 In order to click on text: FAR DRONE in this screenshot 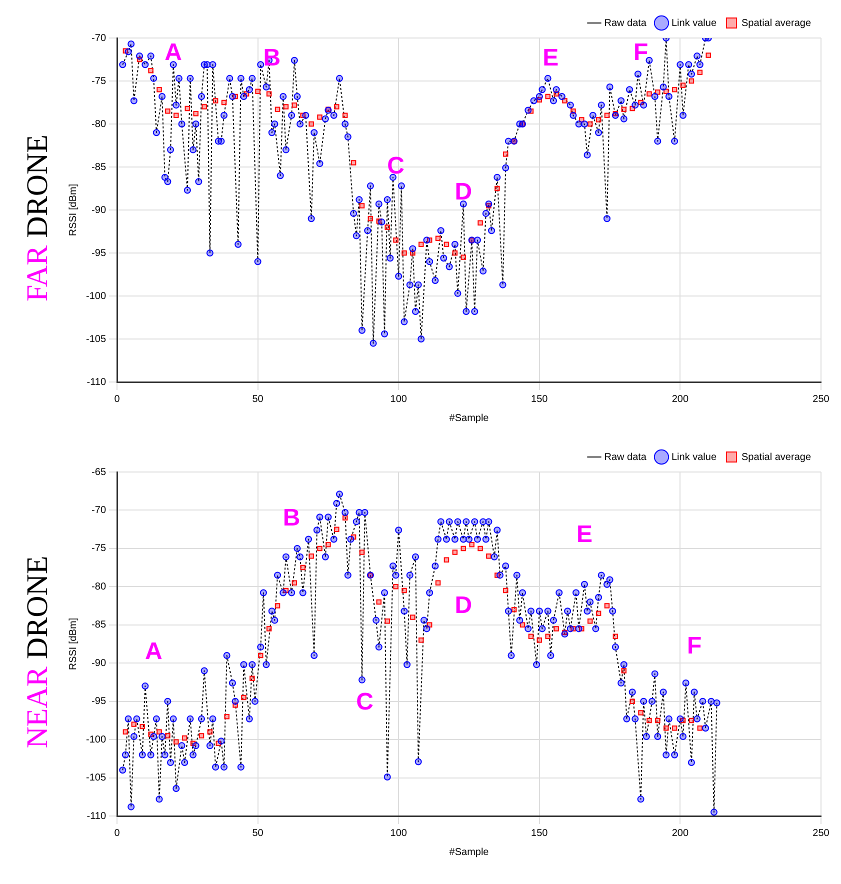, I will do `click(38, 218)`.